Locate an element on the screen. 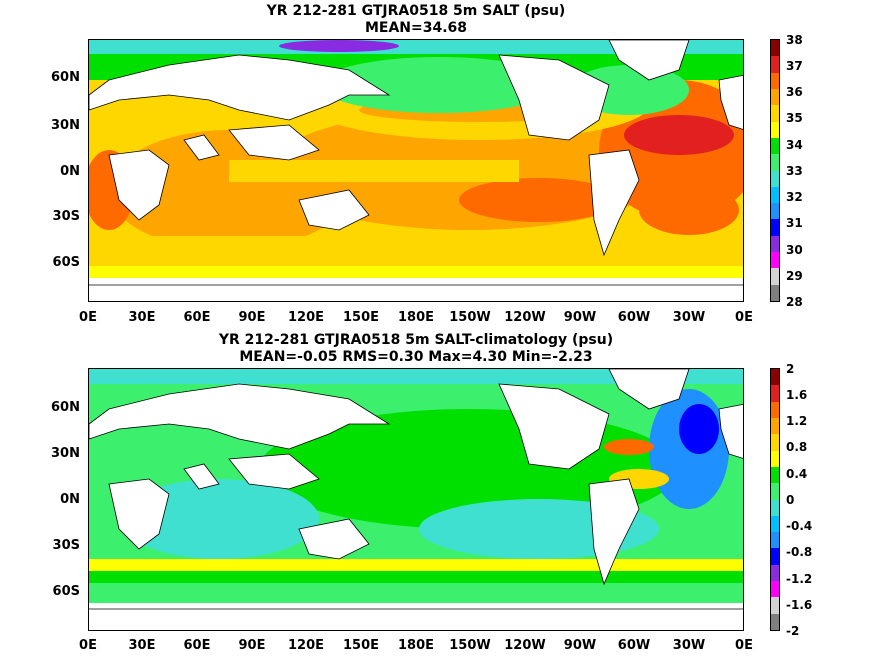  top-lat-label-30s: 30S is located at coordinates (66, 216).